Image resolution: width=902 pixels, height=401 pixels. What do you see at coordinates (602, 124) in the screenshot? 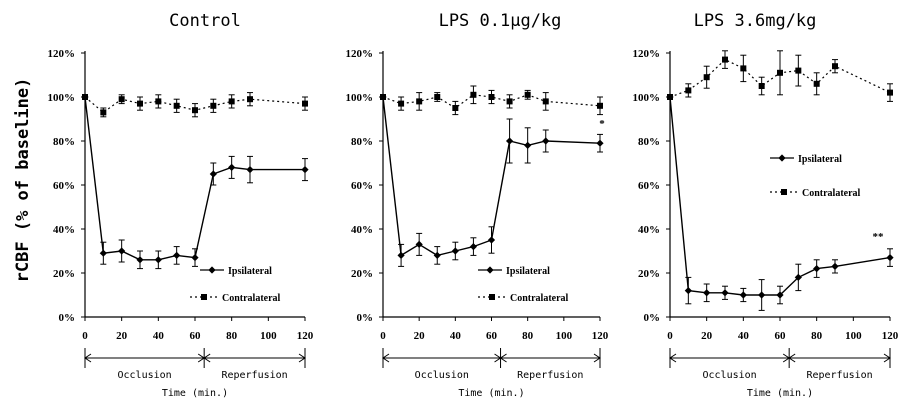
I see `significance-marker: *` at bounding box center [602, 124].